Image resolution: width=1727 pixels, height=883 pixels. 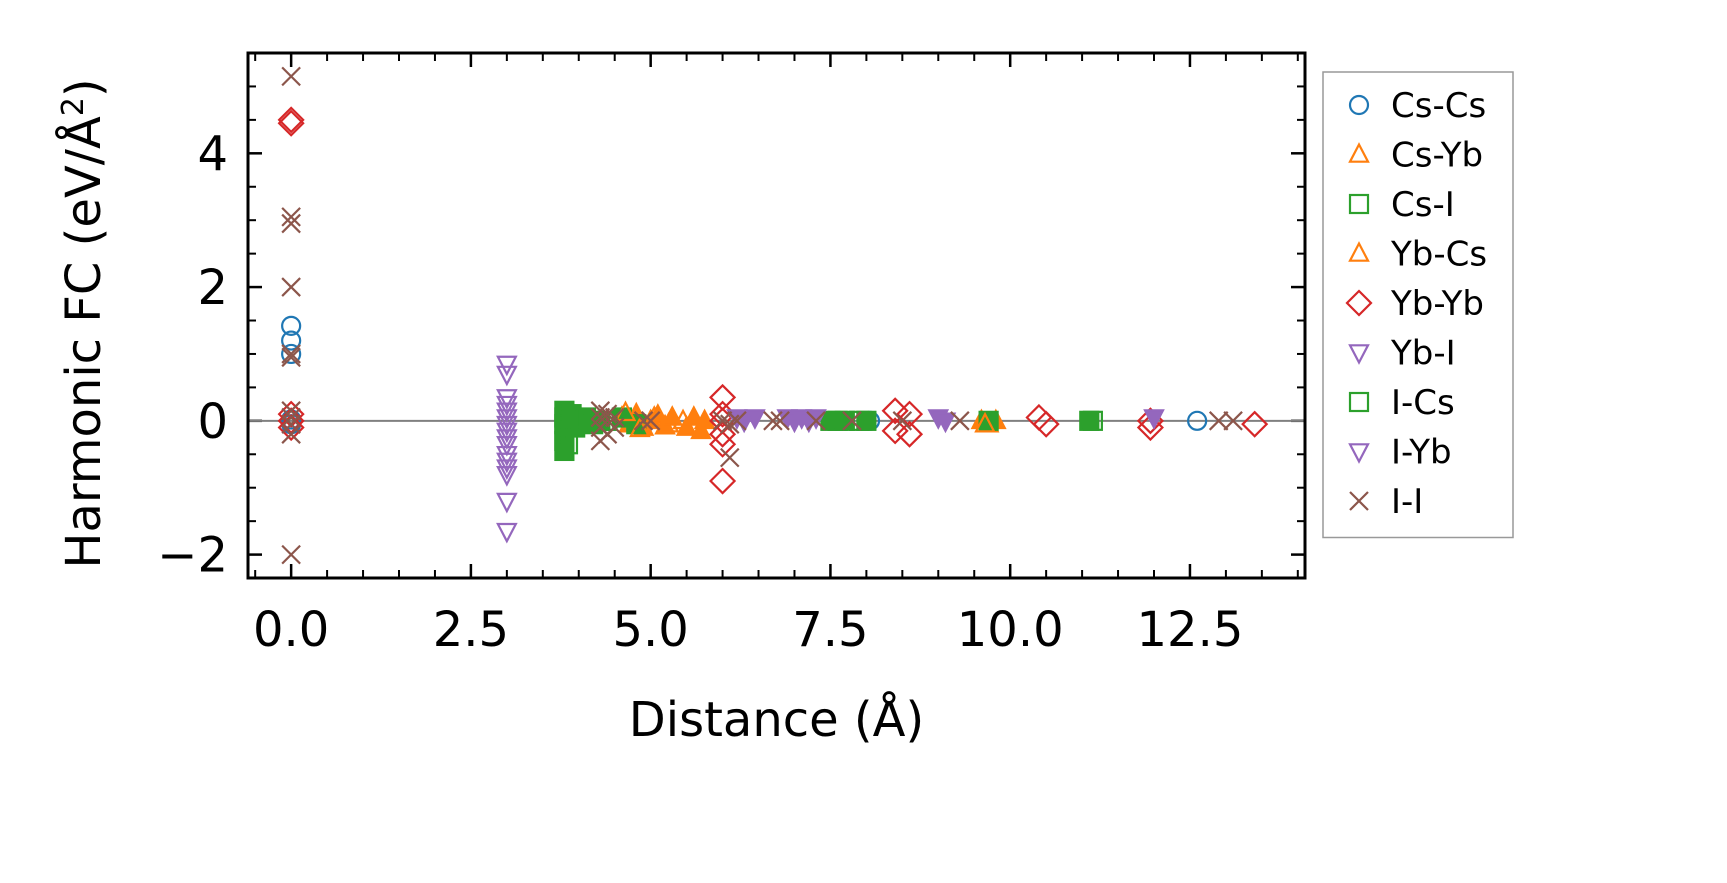 I want to click on series-yb-i, so click(x=507, y=449).